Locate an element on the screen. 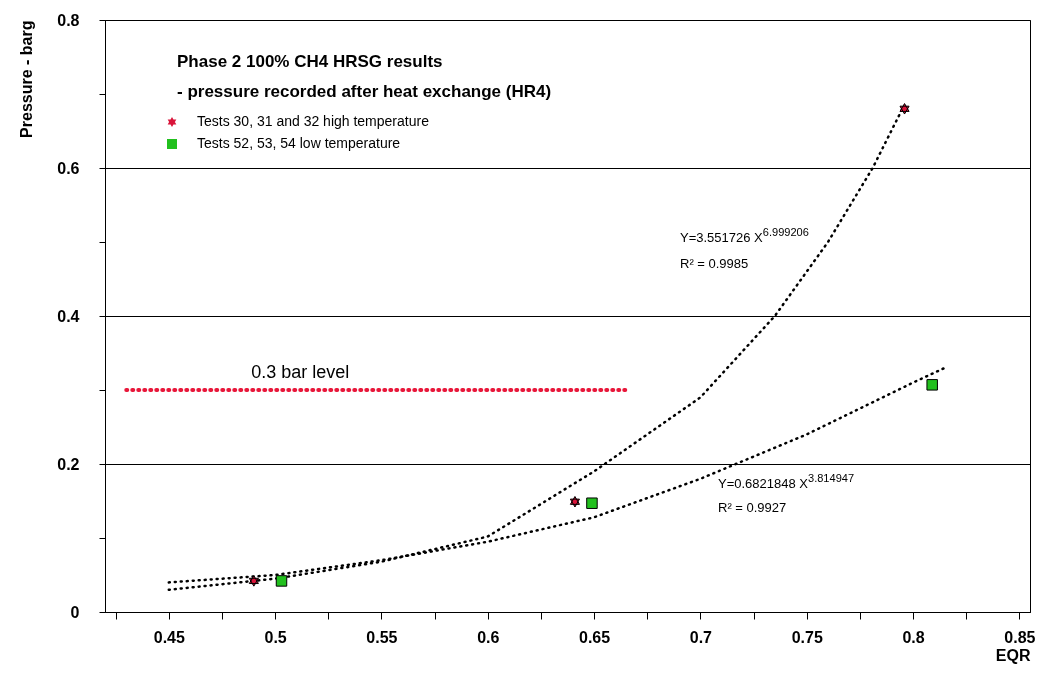 The image size is (1056, 681). text: Phase 2 100% CH4 HRSG results is located at coordinates (310, 61).